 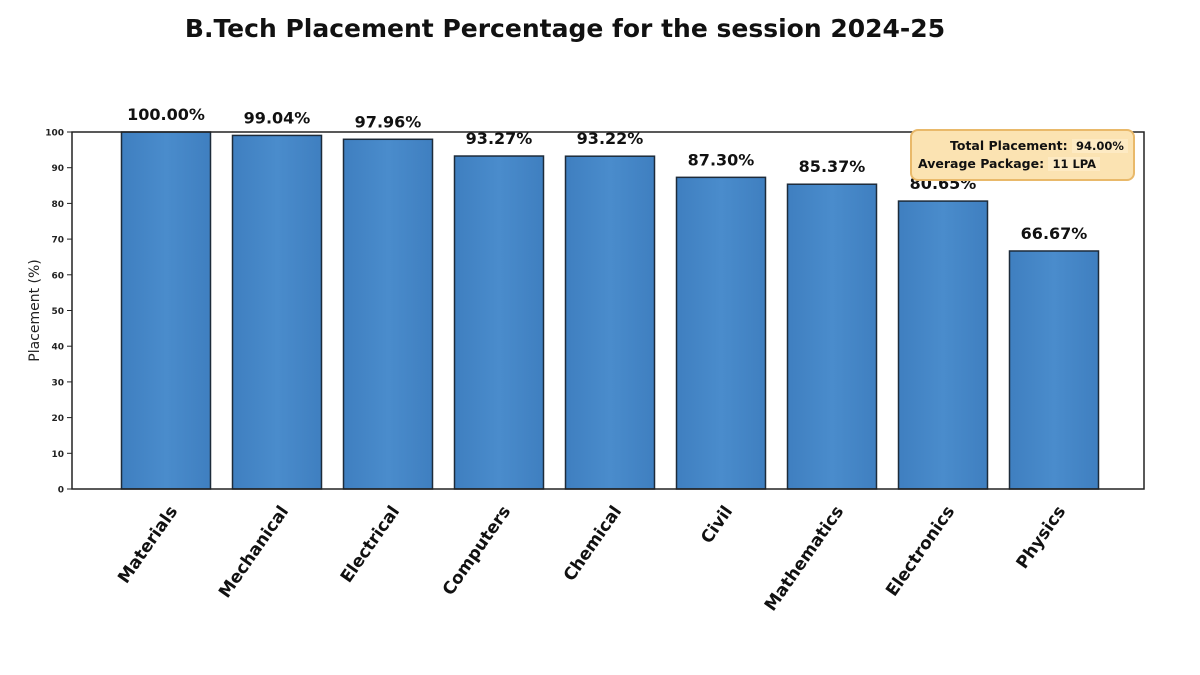 What do you see at coordinates (166, 310) in the screenshot?
I see `bar-materials` at bounding box center [166, 310].